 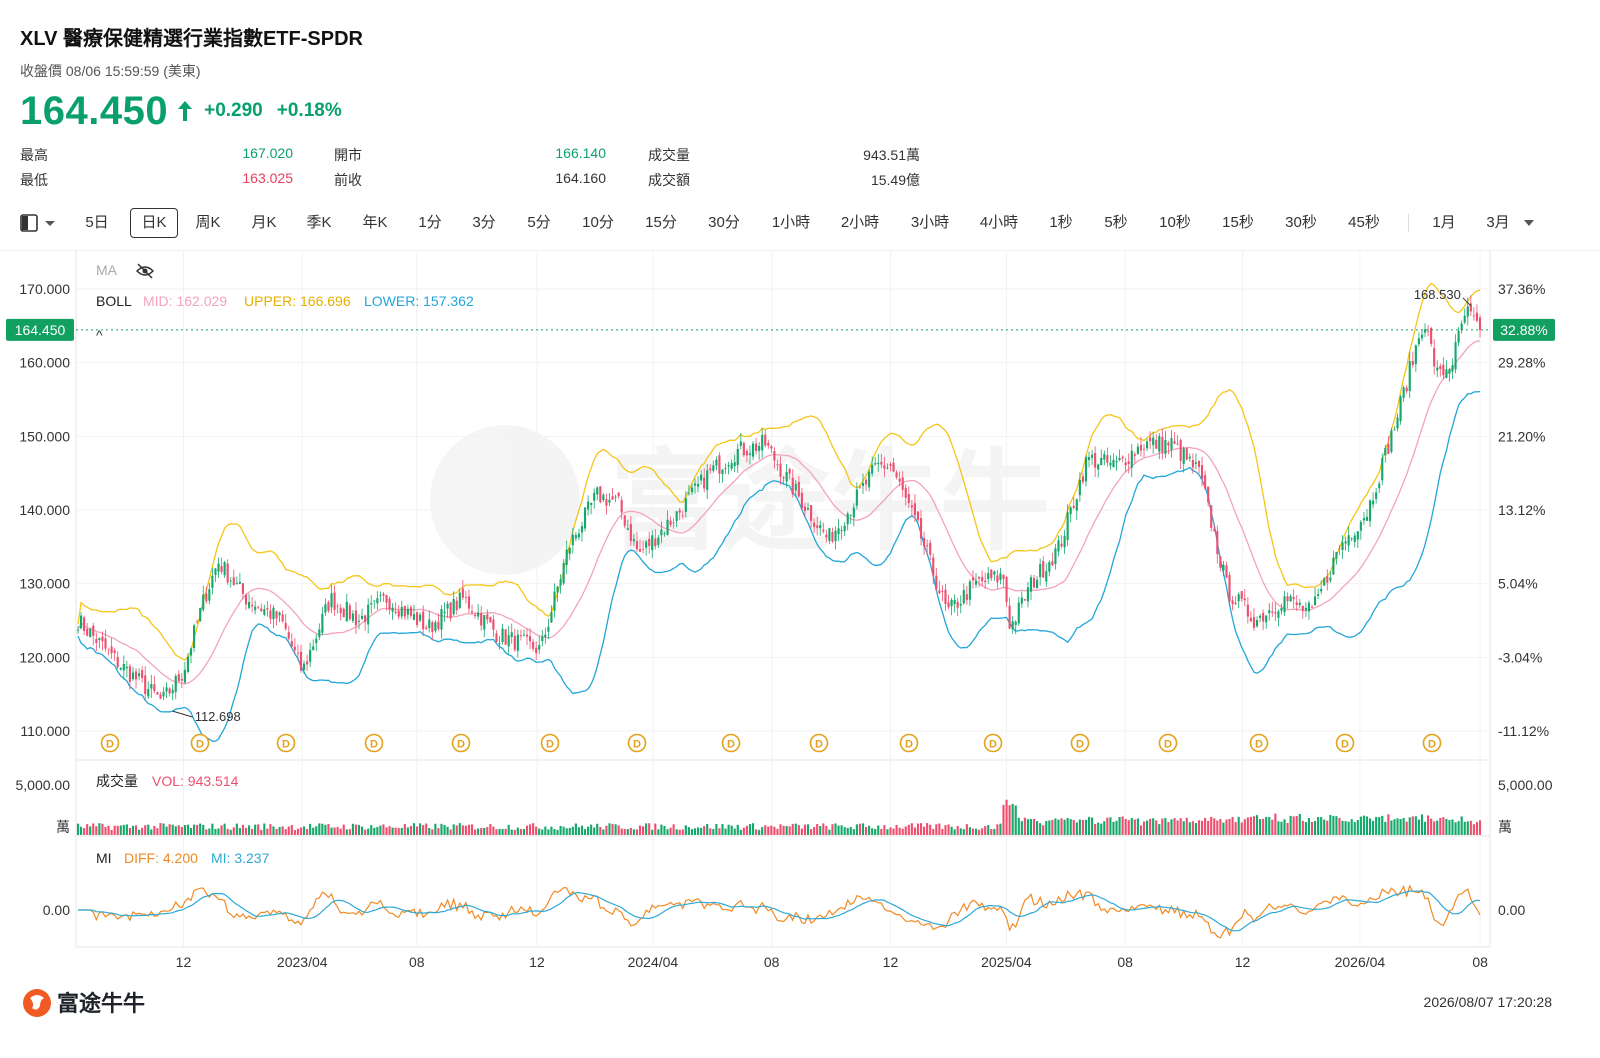 What do you see at coordinates (791, 222) in the screenshot?
I see `period-tab: 1小時` at bounding box center [791, 222].